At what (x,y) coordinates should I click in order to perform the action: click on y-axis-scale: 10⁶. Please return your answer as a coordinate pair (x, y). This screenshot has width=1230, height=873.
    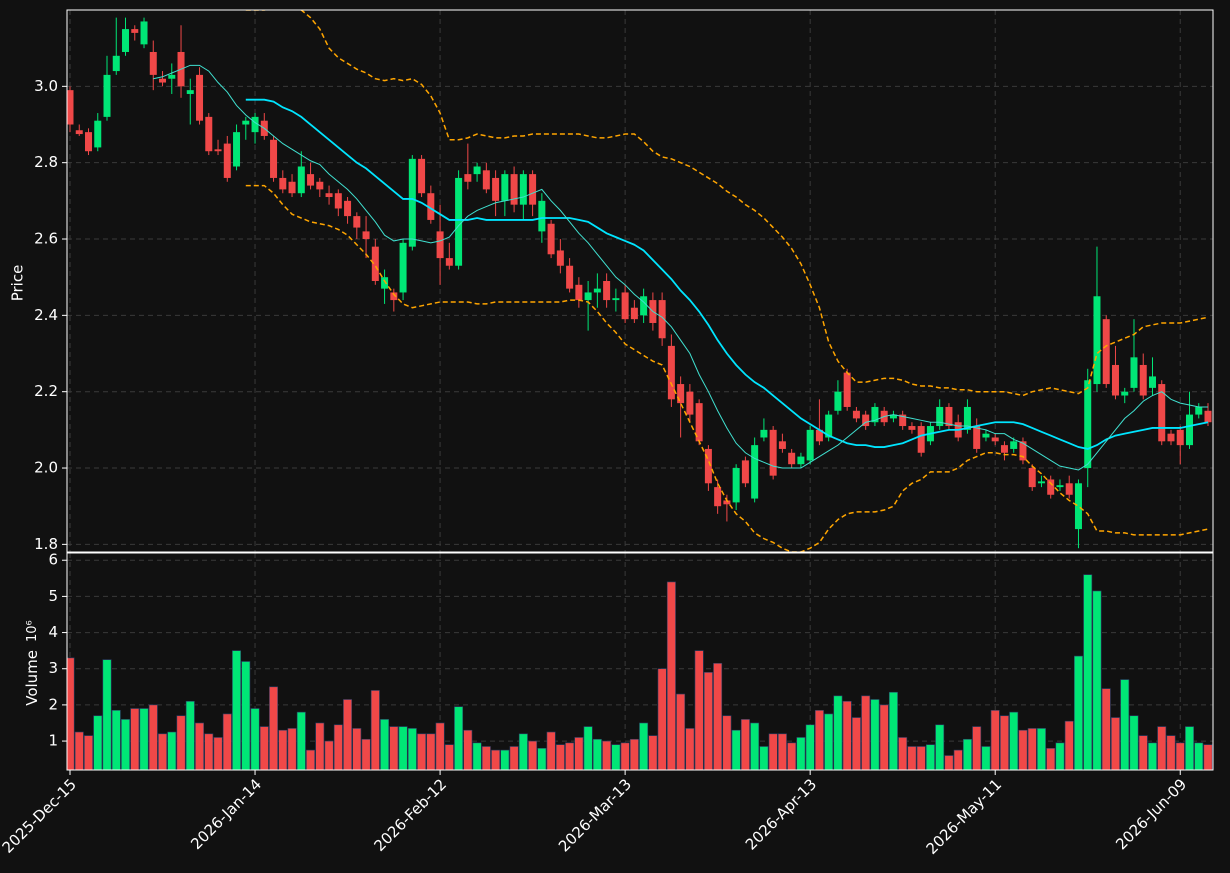
    Looking at the image, I should click on (32, 631).